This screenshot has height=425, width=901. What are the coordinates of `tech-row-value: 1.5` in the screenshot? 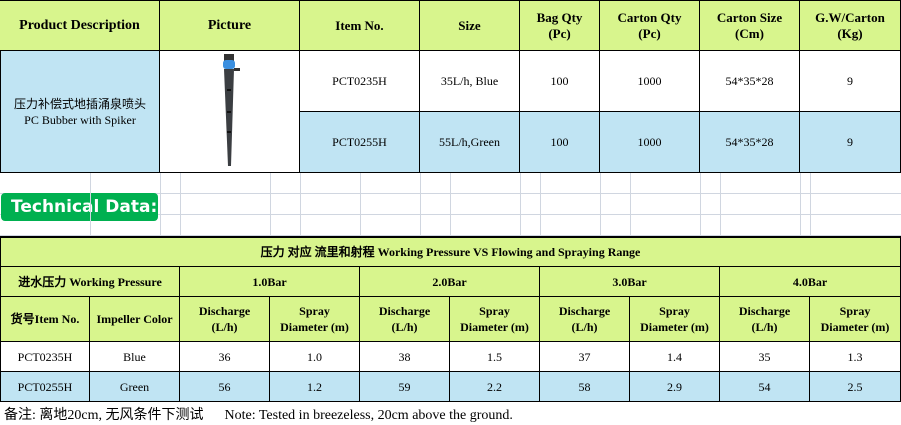 It's located at (495, 357).